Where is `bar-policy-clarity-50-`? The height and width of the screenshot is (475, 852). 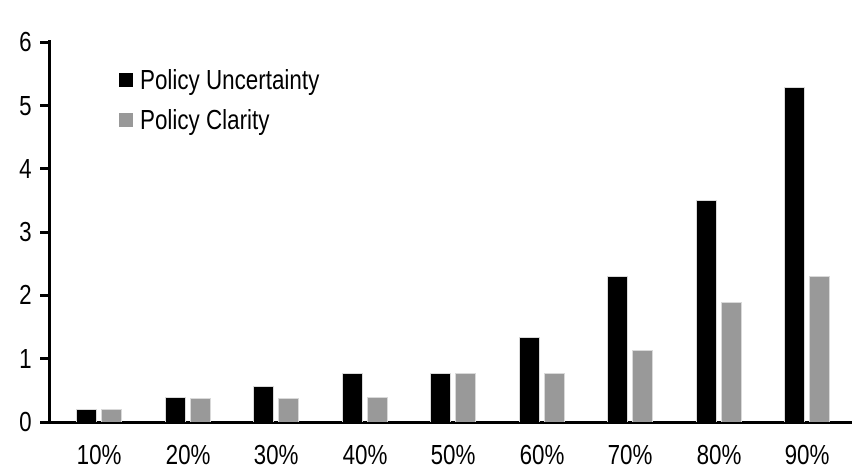 bar-policy-clarity-50- is located at coordinates (465, 397).